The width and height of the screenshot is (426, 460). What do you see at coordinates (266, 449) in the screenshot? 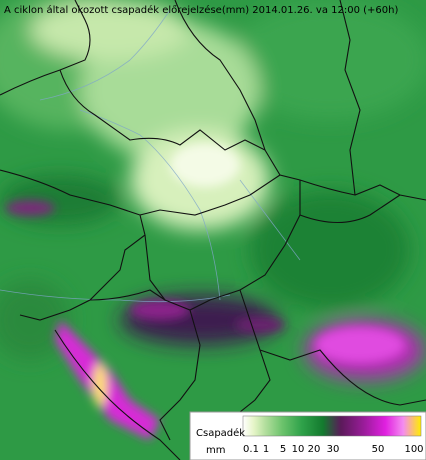
I see `legend-label: 1` at bounding box center [266, 449].